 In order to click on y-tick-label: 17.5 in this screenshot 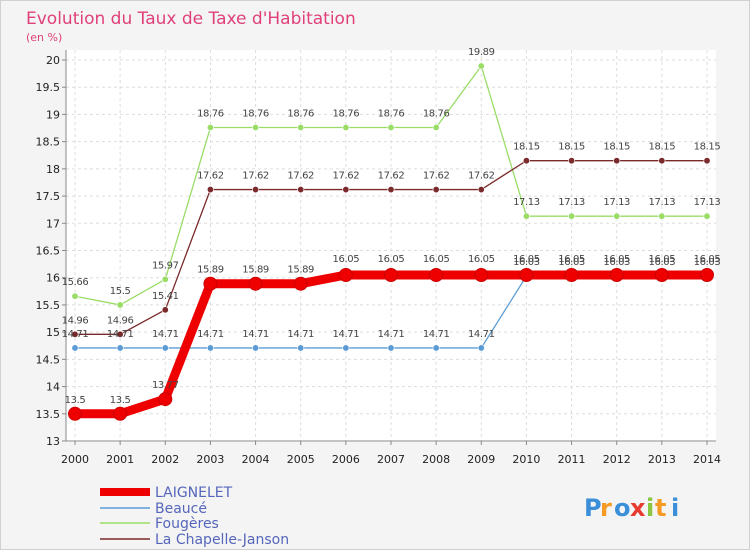, I will do `click(48, 196)`.